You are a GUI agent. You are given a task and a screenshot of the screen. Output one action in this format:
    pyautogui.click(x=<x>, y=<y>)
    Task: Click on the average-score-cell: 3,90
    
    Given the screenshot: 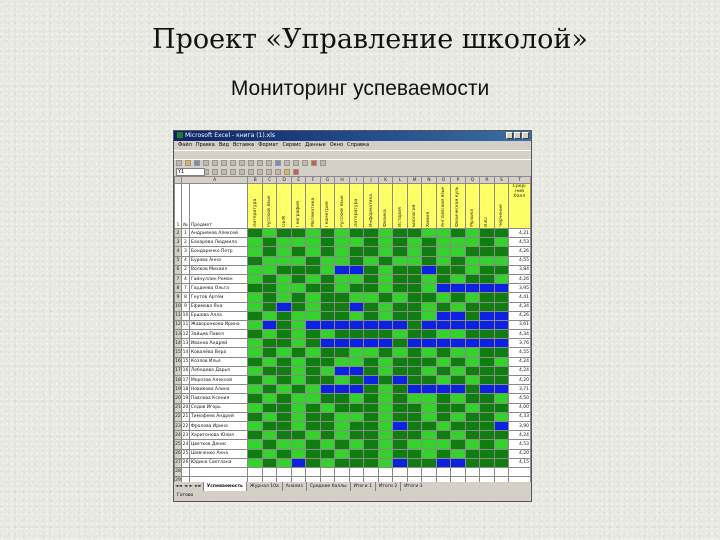 What is the action you would take?
    pyautogui.click(x=519, y=426)
    